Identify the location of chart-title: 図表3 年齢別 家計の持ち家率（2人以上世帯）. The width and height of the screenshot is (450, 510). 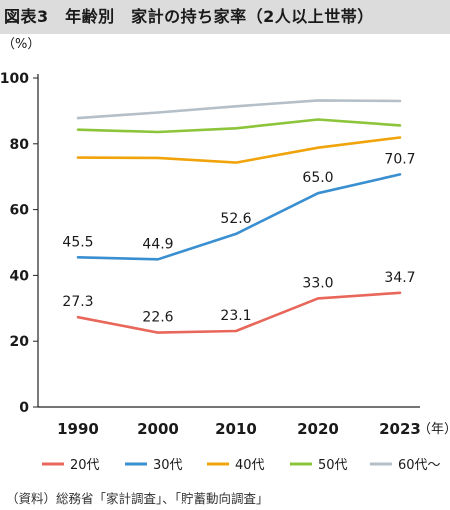
(225, 17).